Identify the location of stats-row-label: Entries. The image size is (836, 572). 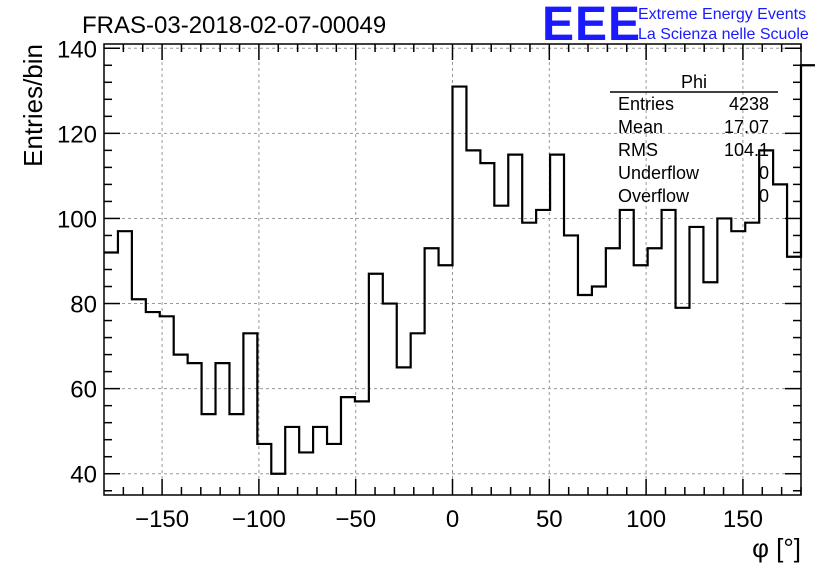
(646, 104).